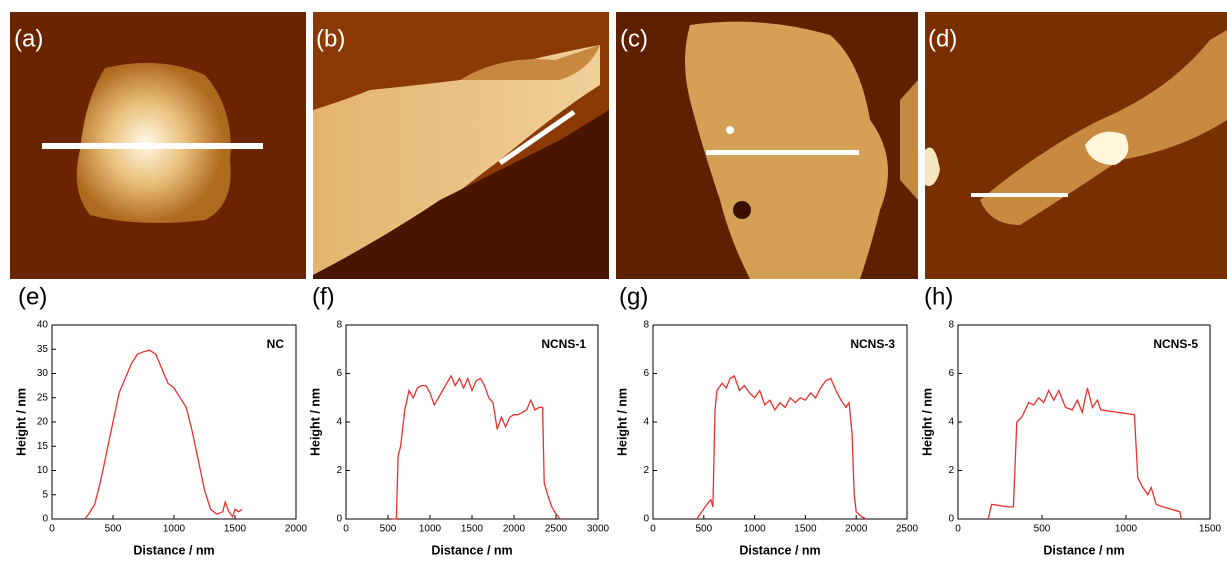  Describe the element at coordinates (158, 145) in the screenshot. I see `afm-image-a` at that location.